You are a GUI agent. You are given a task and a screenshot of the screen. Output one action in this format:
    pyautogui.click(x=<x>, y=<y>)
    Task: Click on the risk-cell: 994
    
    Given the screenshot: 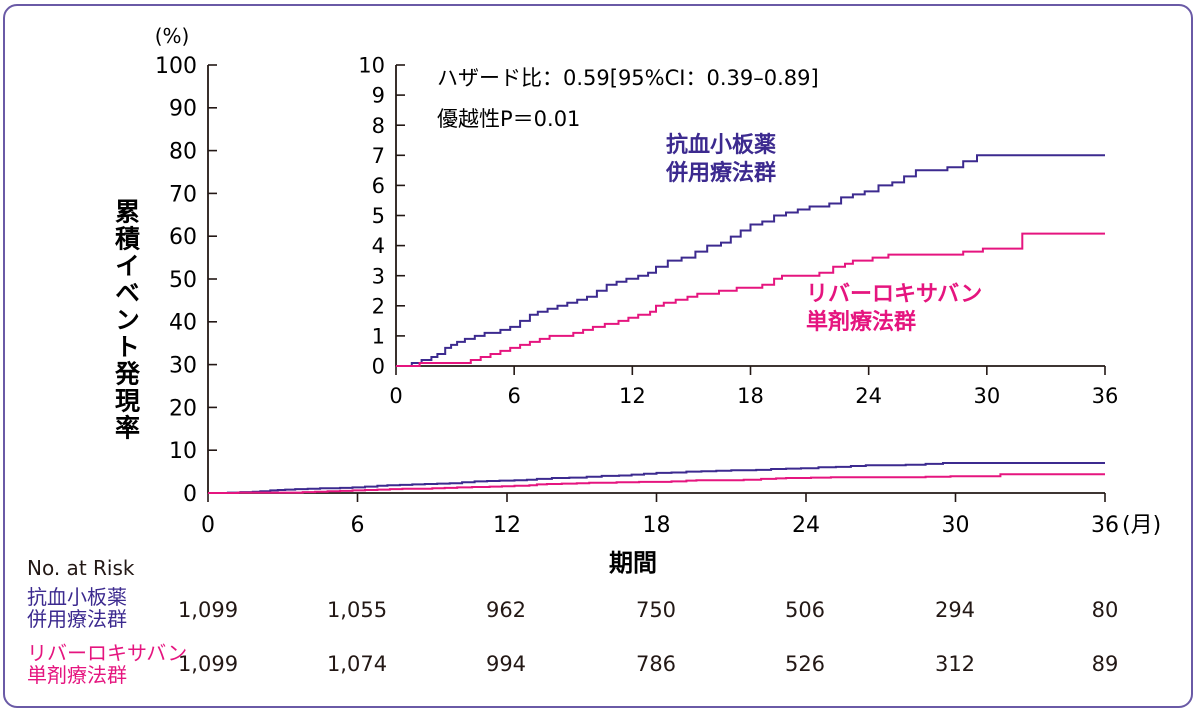 What is the action you would take?
    pyautogui.click(x=506, y=664)
    